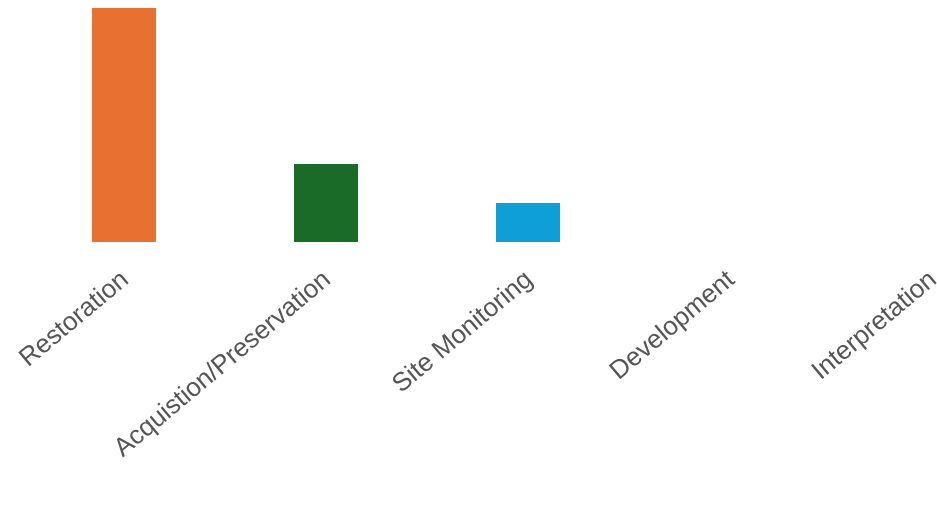 This screenshot has width=937, height=506. Describe the element at coordinates (124, 125) in the screenshot. I see `bar-restoration` at that location.